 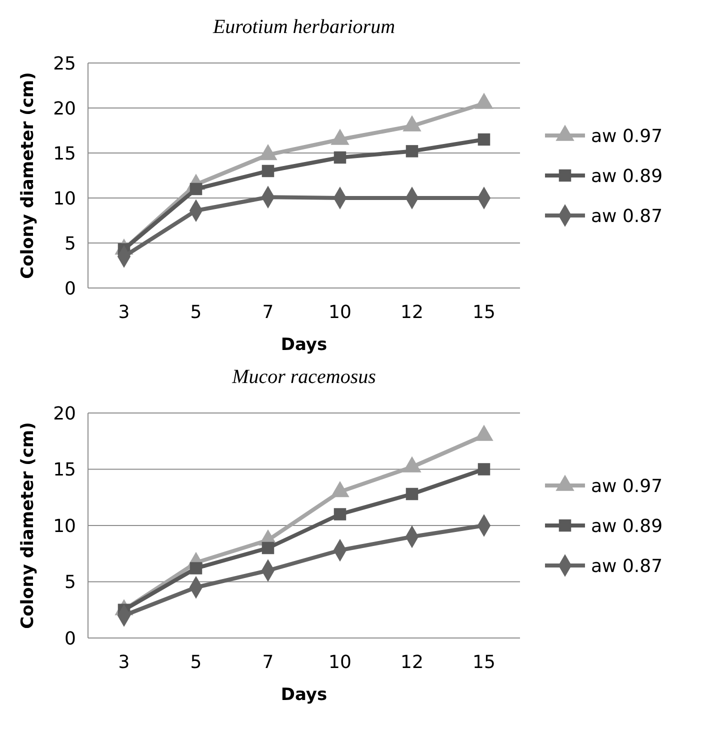 I want to click on y-tick-label: 25, so click(x=64, y=63).